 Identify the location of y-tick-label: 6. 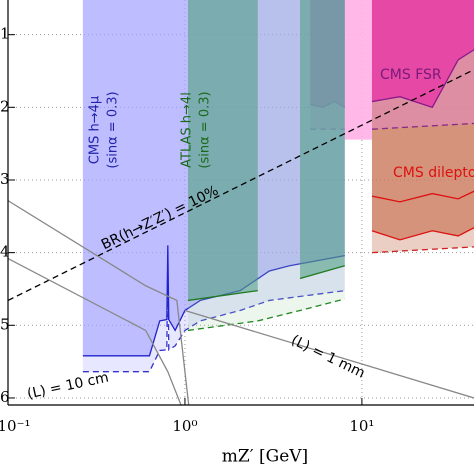
(5, 397).